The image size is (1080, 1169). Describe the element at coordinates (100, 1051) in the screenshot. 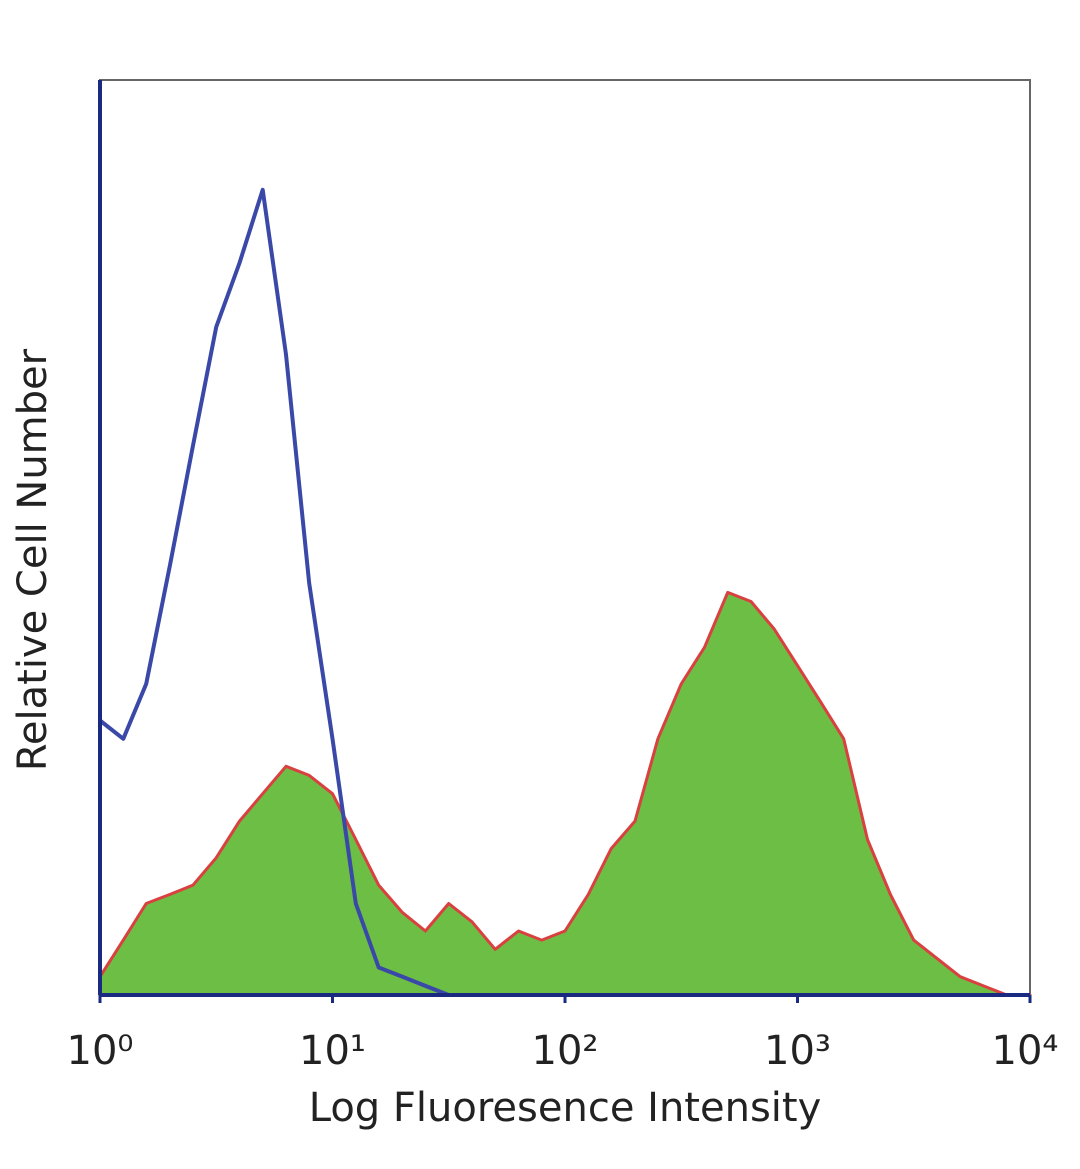

I see `x-tick-label: 10⁰` at that location.